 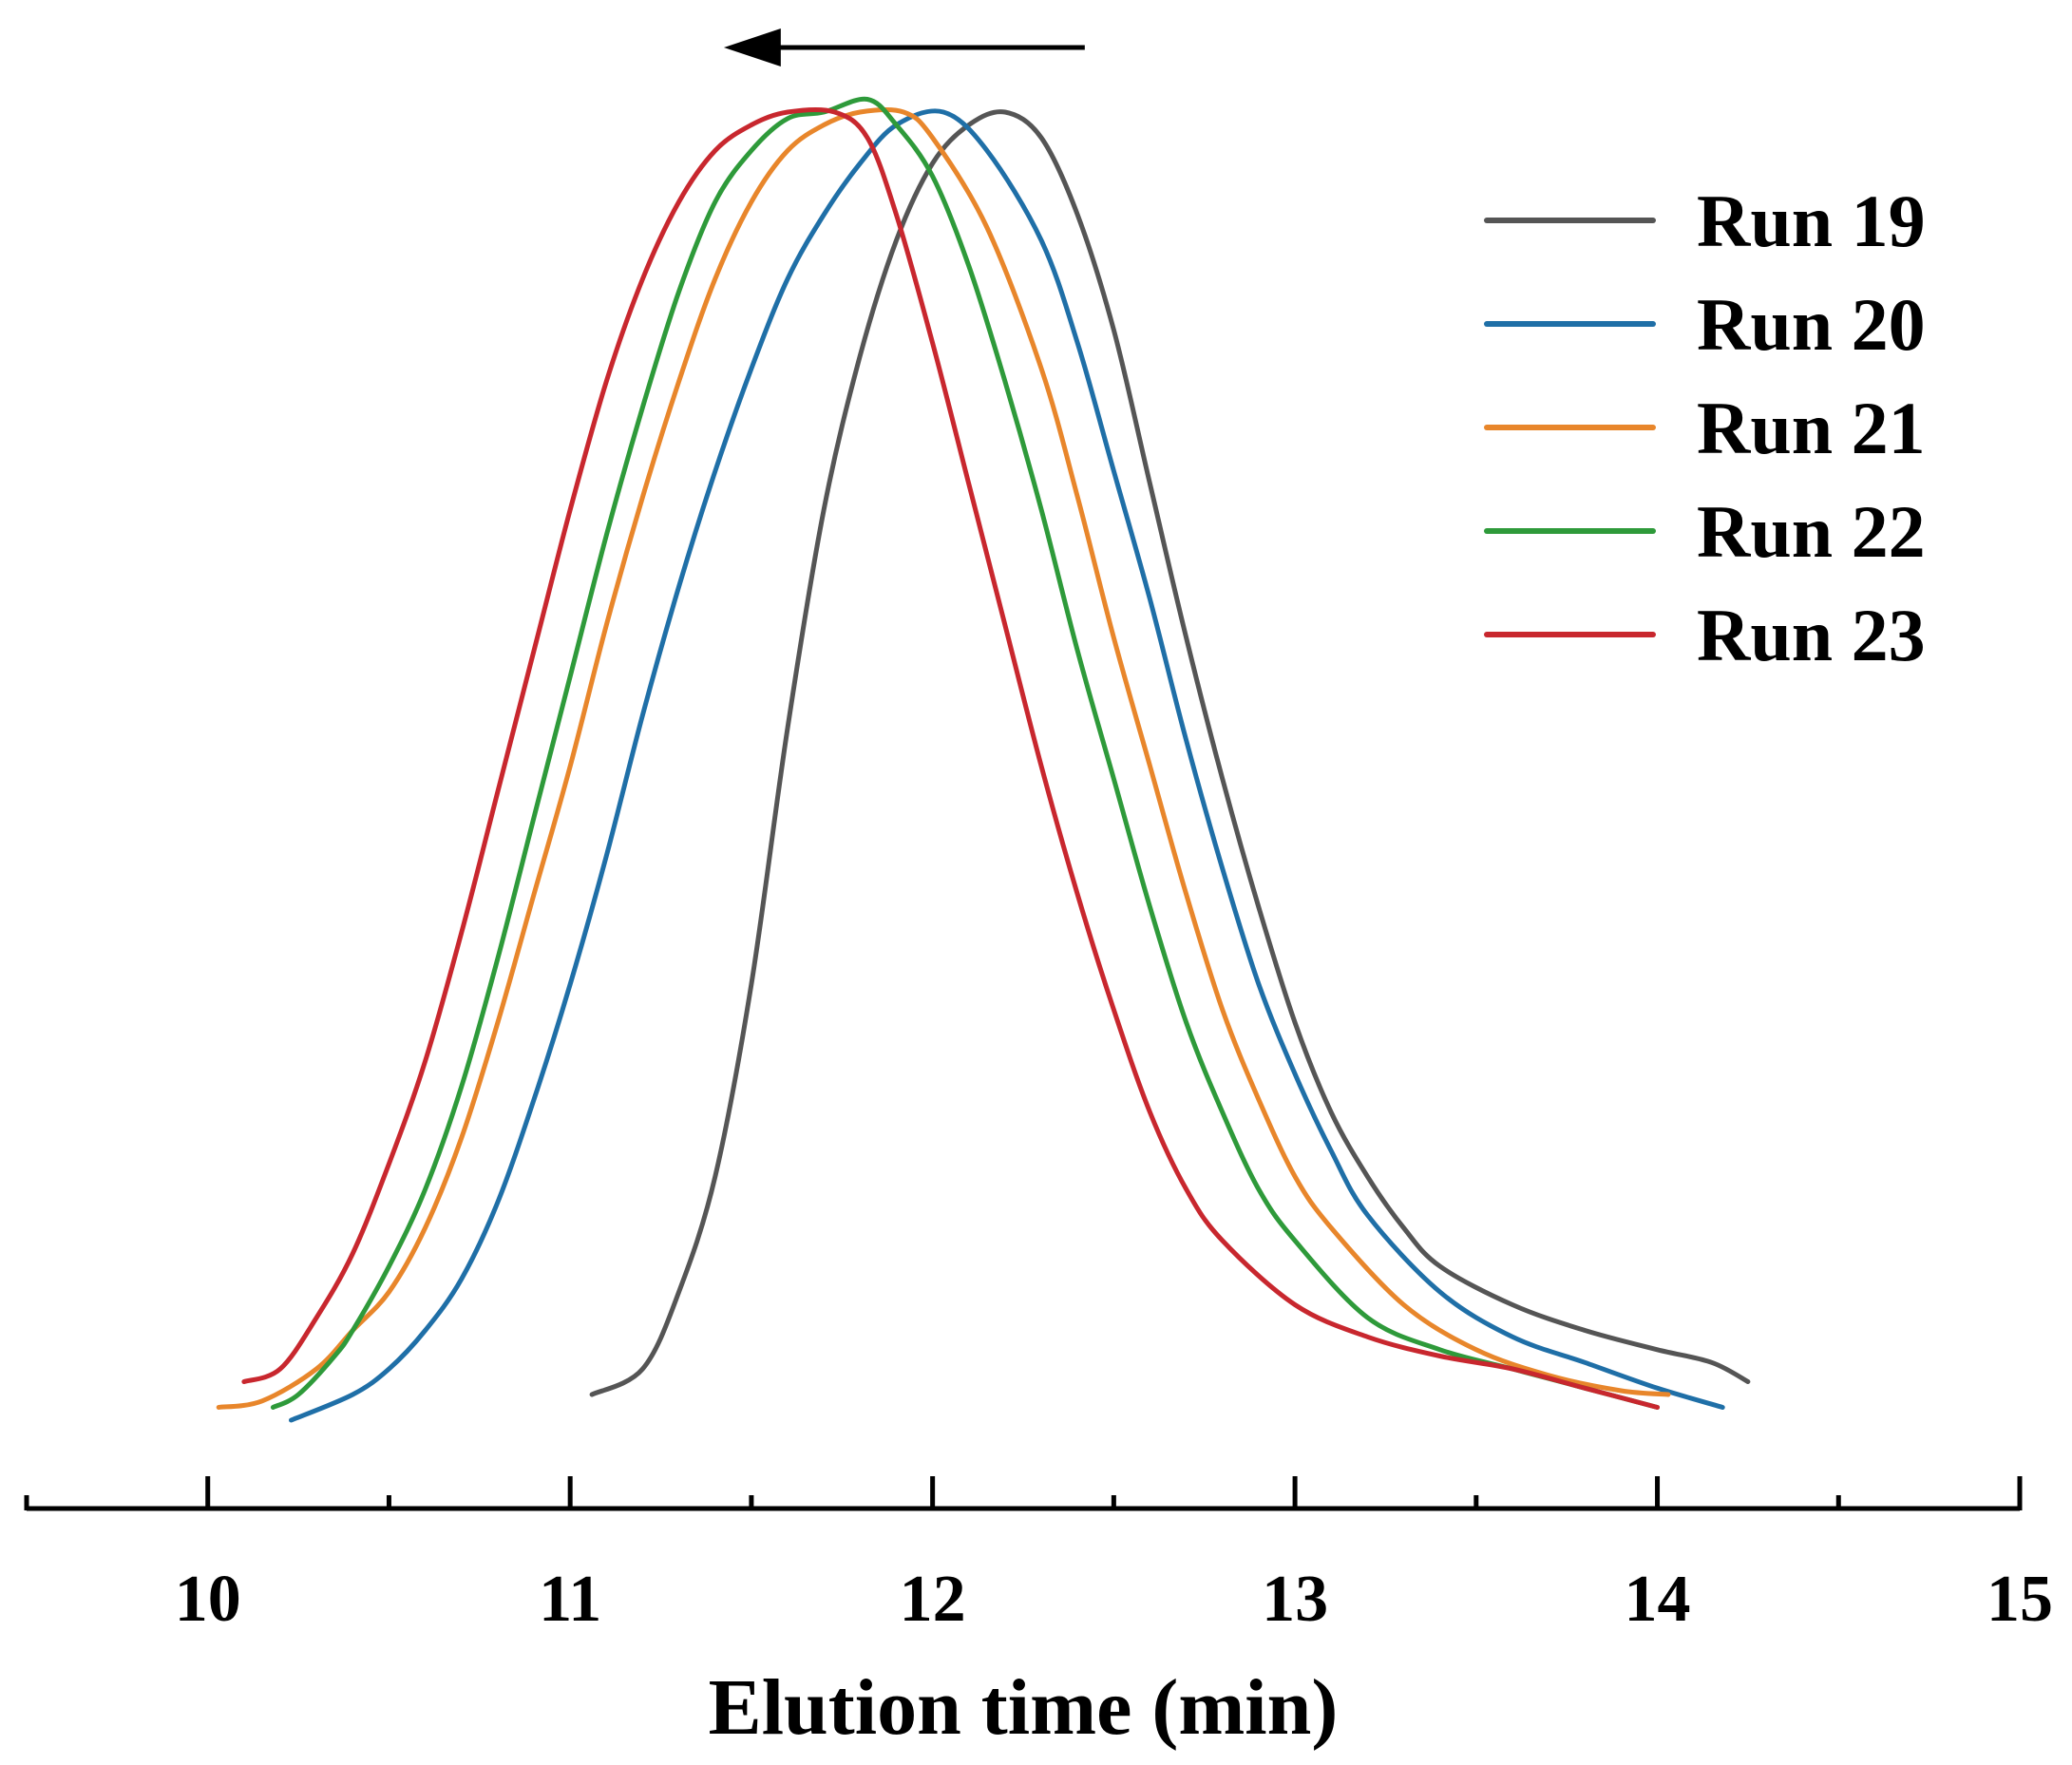 I want to click on x-axis: 10 11 12 13 14 15, so click(x=1038, y=1556).